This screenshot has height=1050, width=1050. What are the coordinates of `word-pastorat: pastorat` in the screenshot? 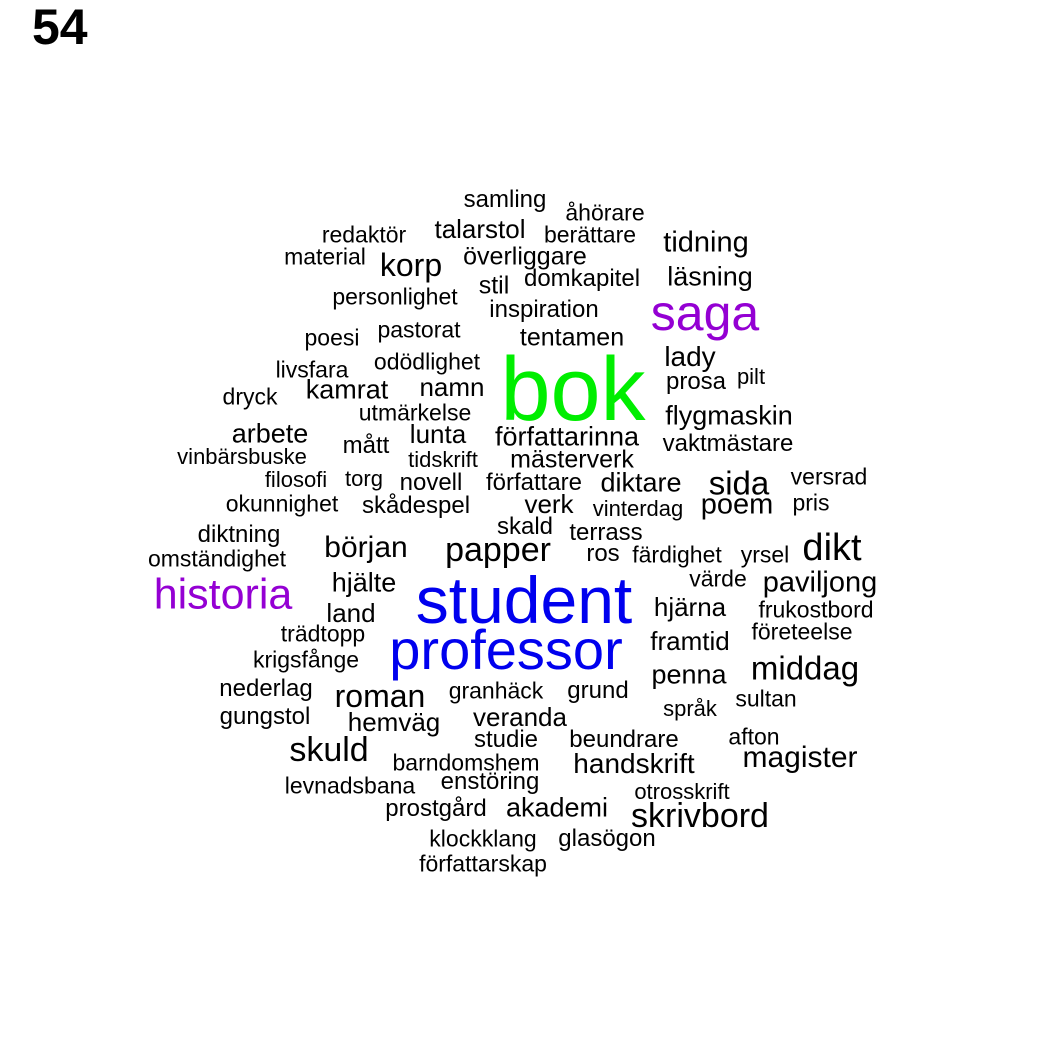 It's located at (419, 329).